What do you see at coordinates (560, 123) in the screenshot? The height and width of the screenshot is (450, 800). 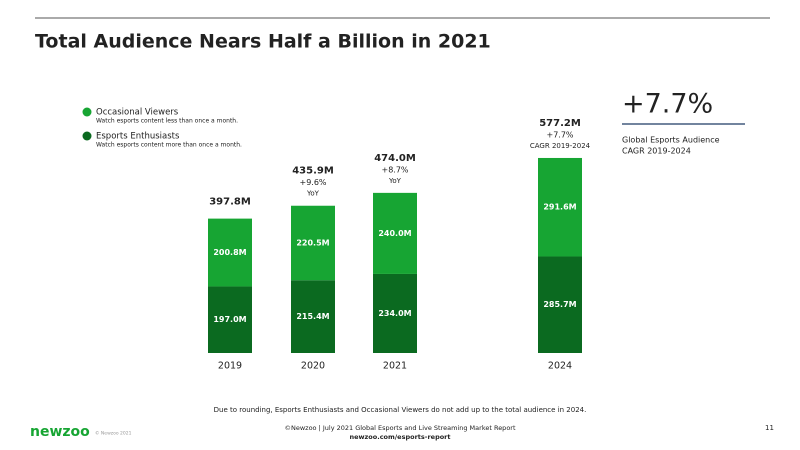 I see `total-label: 577.2M` at bounding box center [560, 123].